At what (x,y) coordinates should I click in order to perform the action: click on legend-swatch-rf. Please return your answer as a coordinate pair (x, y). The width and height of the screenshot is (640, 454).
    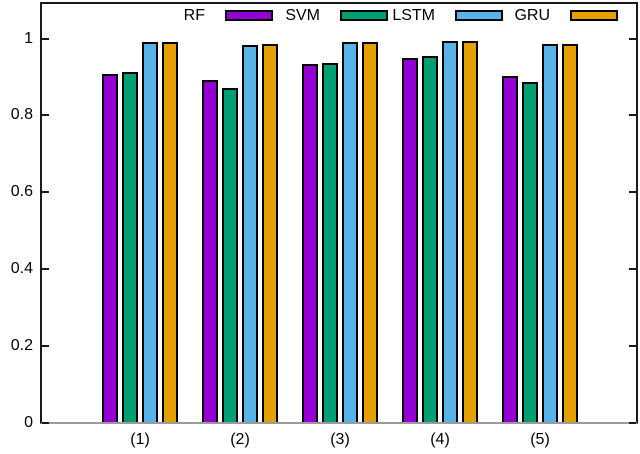
    Looking at the image, I should click on (249, 15).